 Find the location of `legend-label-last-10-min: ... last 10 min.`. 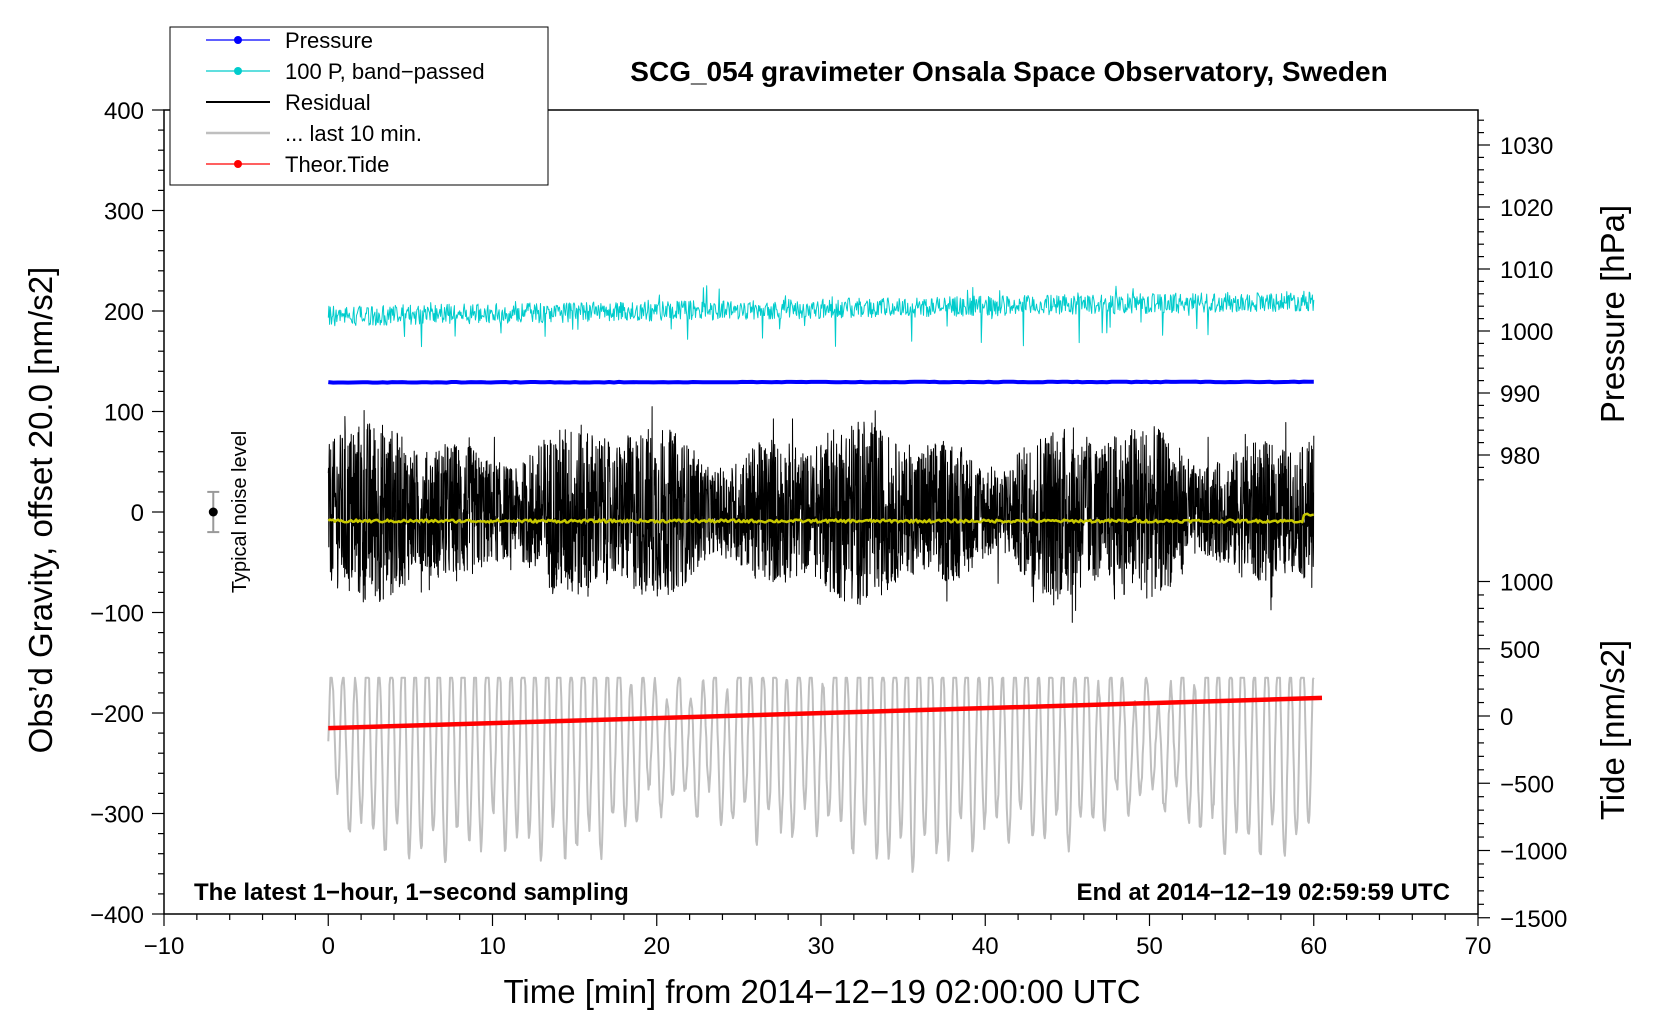

legend-label-last-10-min: ... last 10 min. is located at coordinates (353, 133).